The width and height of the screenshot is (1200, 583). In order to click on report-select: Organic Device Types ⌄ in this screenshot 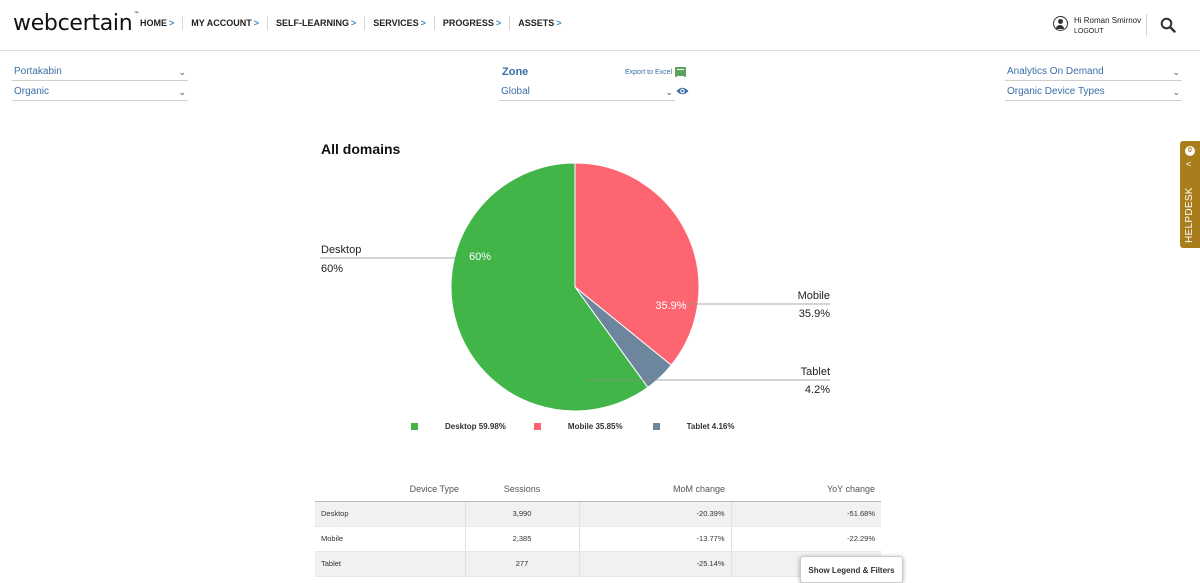, I will do `click(1093, 92)`.